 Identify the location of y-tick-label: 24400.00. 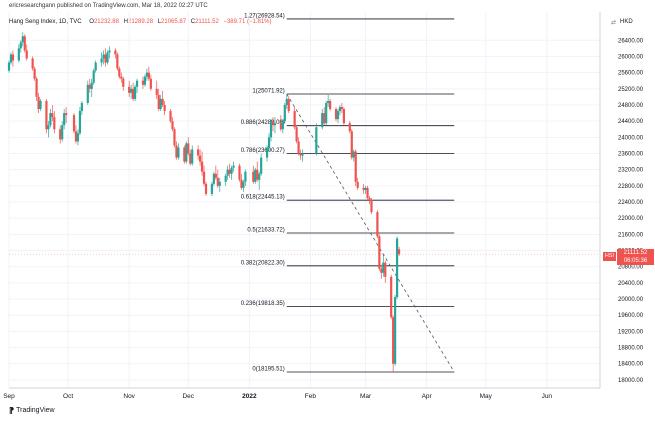
(631, 122).